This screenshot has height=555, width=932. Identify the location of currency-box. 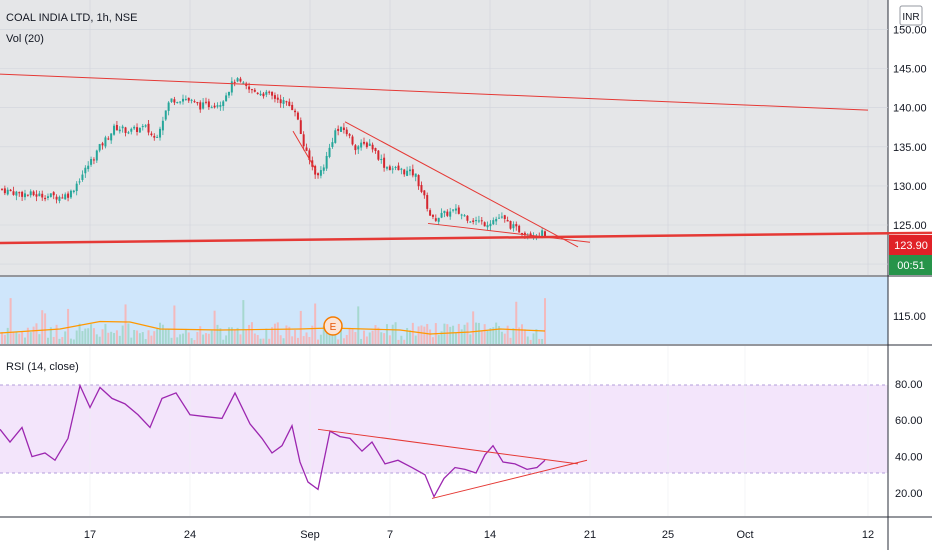
(911, 15).